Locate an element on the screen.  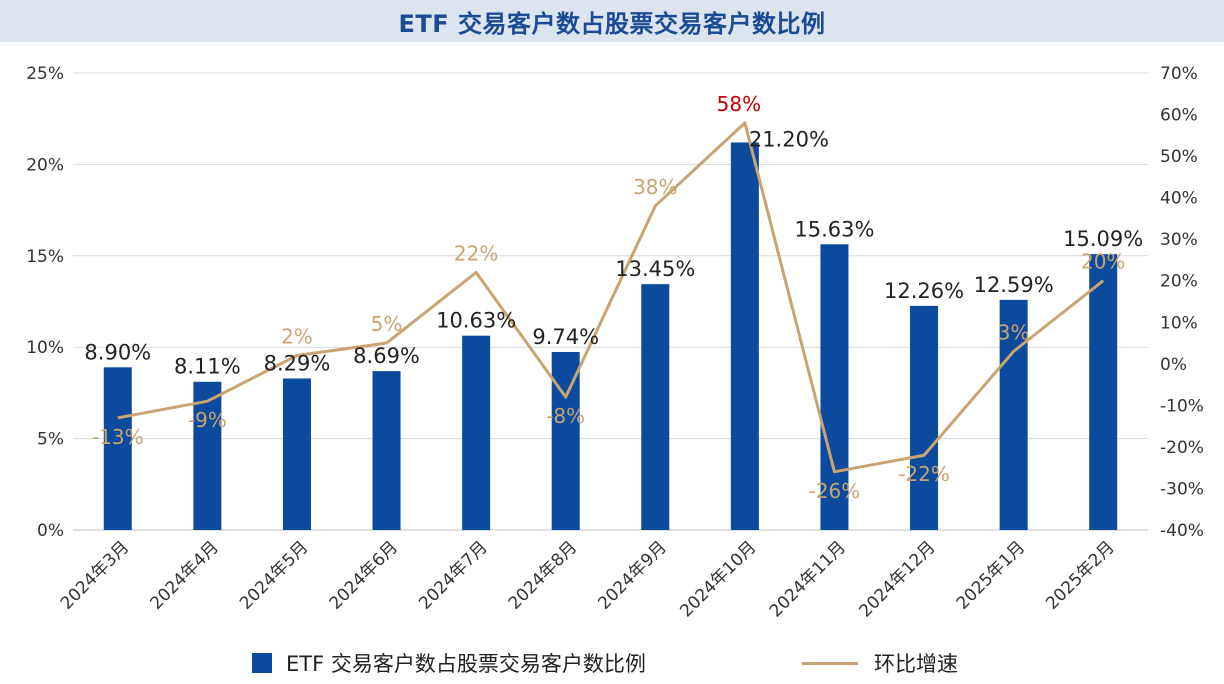
line-data-label: 58% is located at coordinates (739, 104).